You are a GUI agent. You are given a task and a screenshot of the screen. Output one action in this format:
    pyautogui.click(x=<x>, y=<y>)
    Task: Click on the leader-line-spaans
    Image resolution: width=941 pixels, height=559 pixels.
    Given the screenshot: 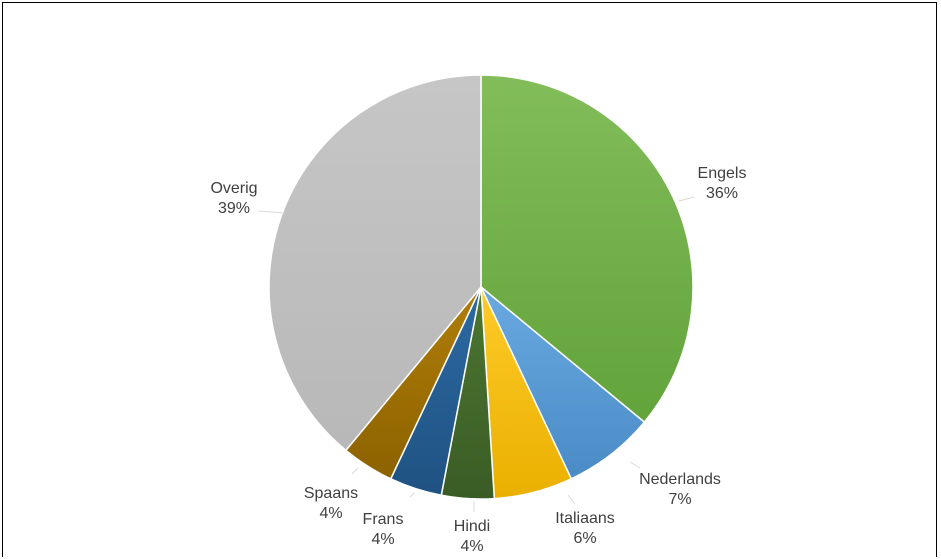 What is the action you would take?
    pyautogui.click(x=355, y=471)
    